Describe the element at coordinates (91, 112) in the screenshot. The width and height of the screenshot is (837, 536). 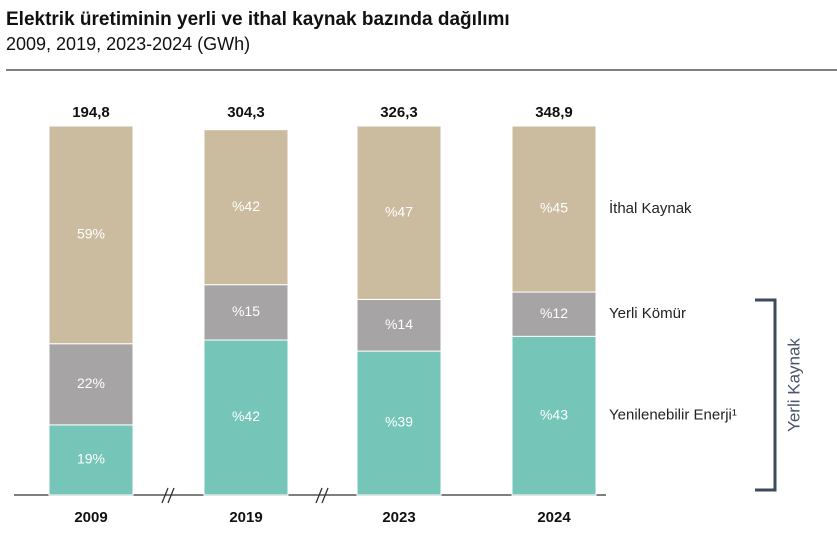
I see `total-label: 194,8` at that location.